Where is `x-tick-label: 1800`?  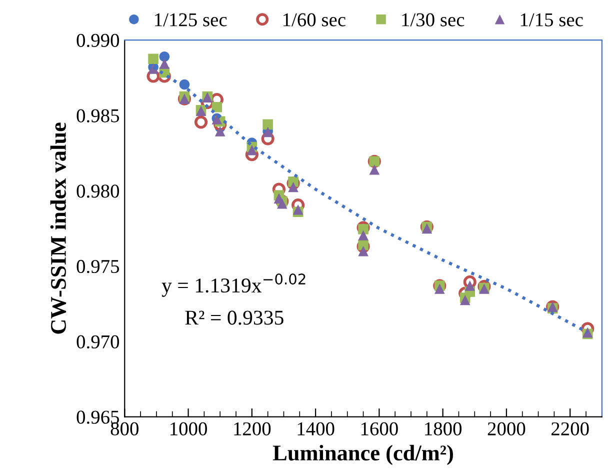
x-tick-label: 1800 is located at coordinates (443, 429).